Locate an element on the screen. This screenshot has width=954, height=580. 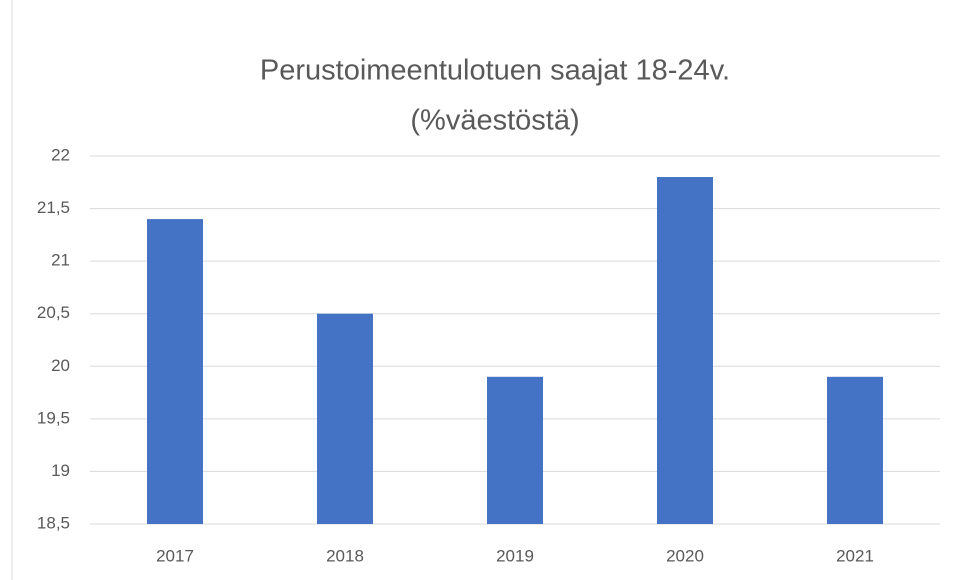
y-tick-label: 19,5 is located at coordinates (53, 417).